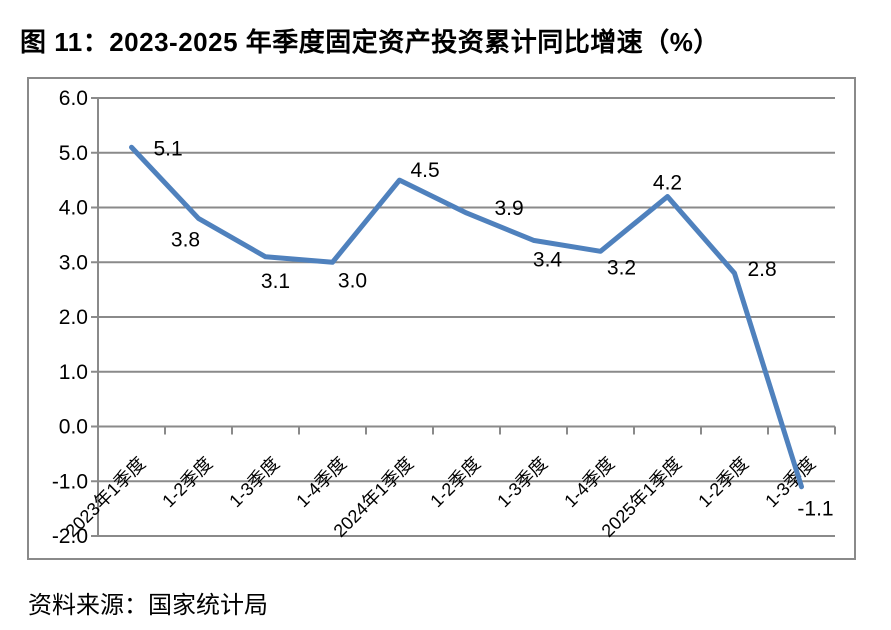  What do you see at coordinates (73, 98) in the screenshot?
I see `y-axis-tick-label: 6.0` at bounding box center [73, 98].